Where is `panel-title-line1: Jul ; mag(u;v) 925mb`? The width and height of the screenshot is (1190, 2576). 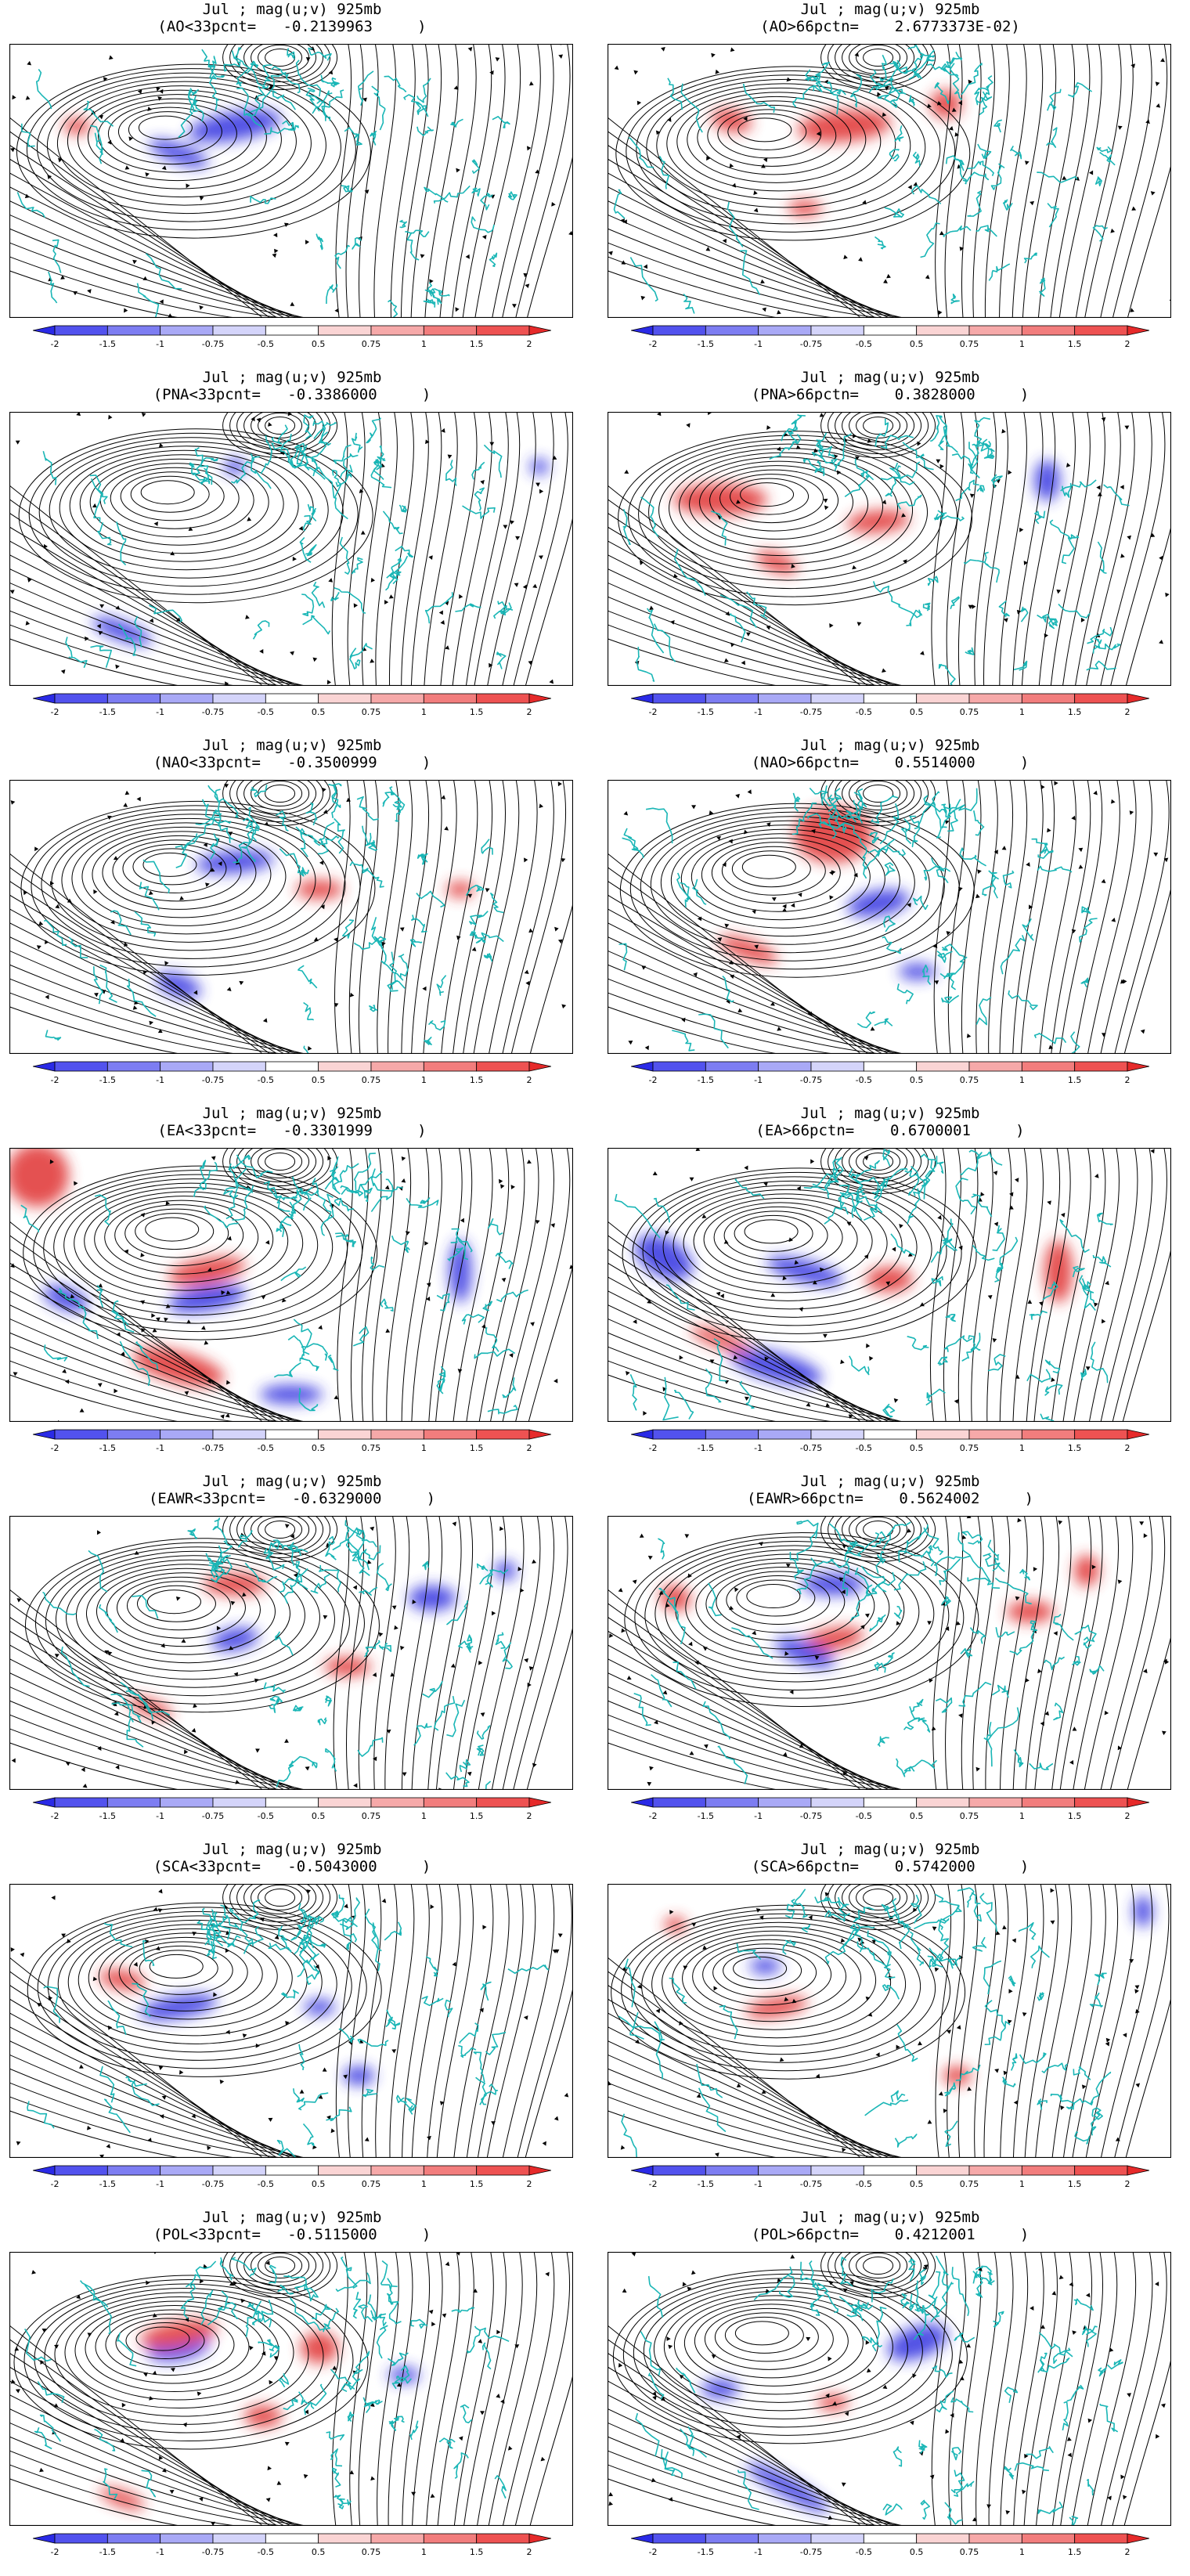 panel-title-line1: Jul ; mag(u;v) 925mb is located at coordinates (292, 1113).